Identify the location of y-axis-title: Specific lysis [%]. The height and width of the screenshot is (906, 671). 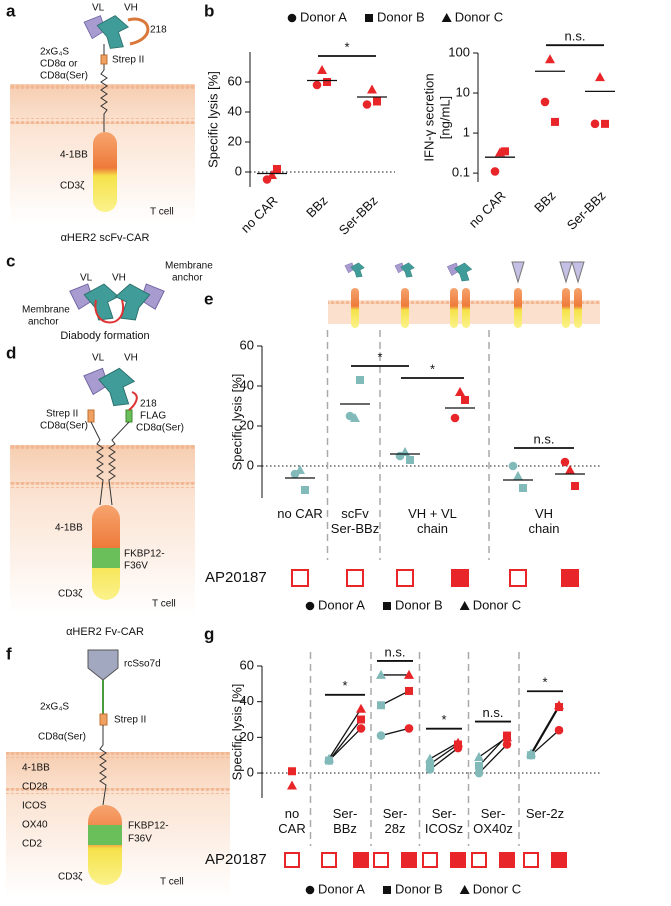
(212, 119).